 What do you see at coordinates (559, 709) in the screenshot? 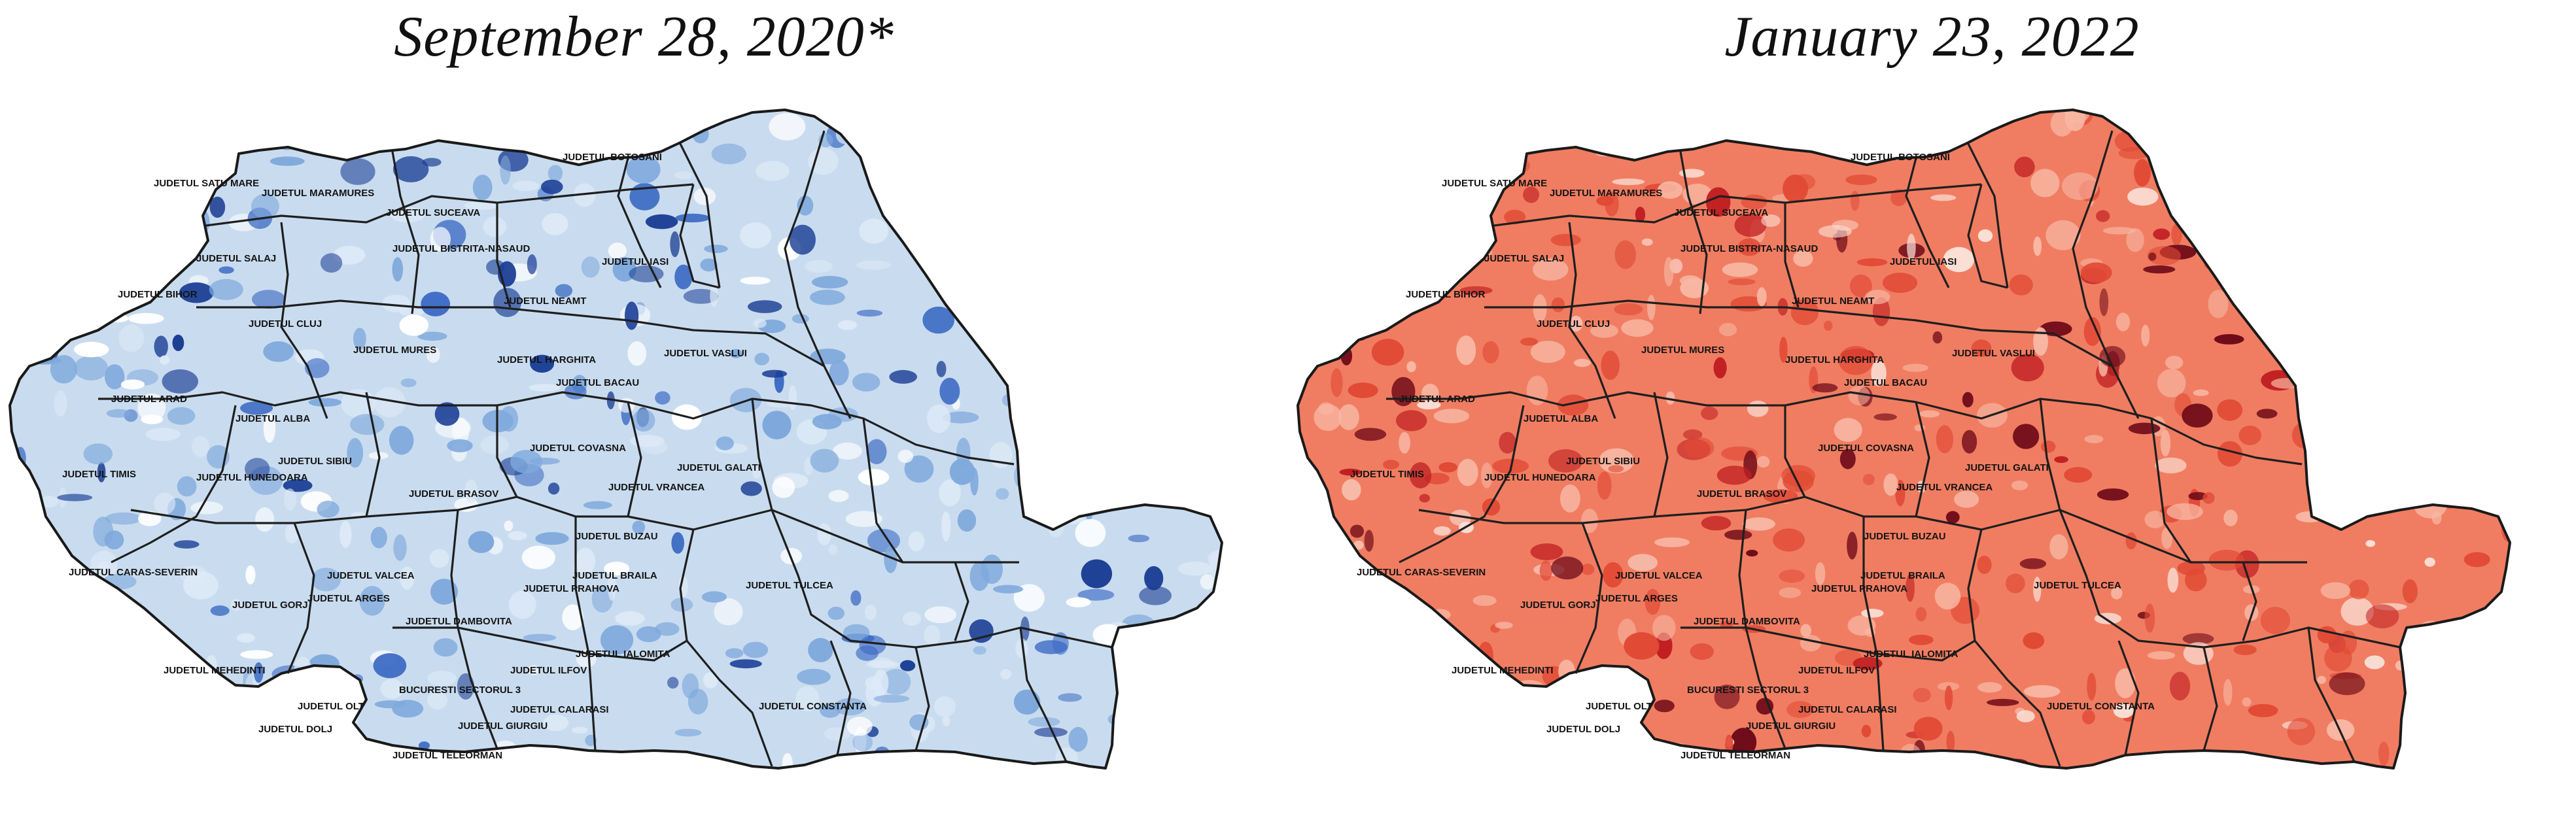
I see `county-label: JUDETUL CALARASI` at bounding box center [559, 709].